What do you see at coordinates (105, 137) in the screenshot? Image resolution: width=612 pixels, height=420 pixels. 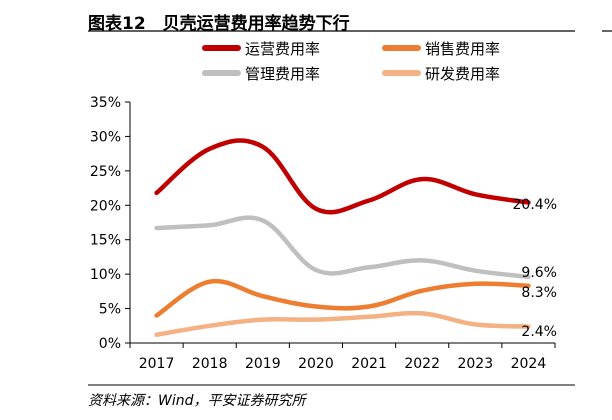 I see `y-tick-label: 30%` at bounding box center [105, 137].